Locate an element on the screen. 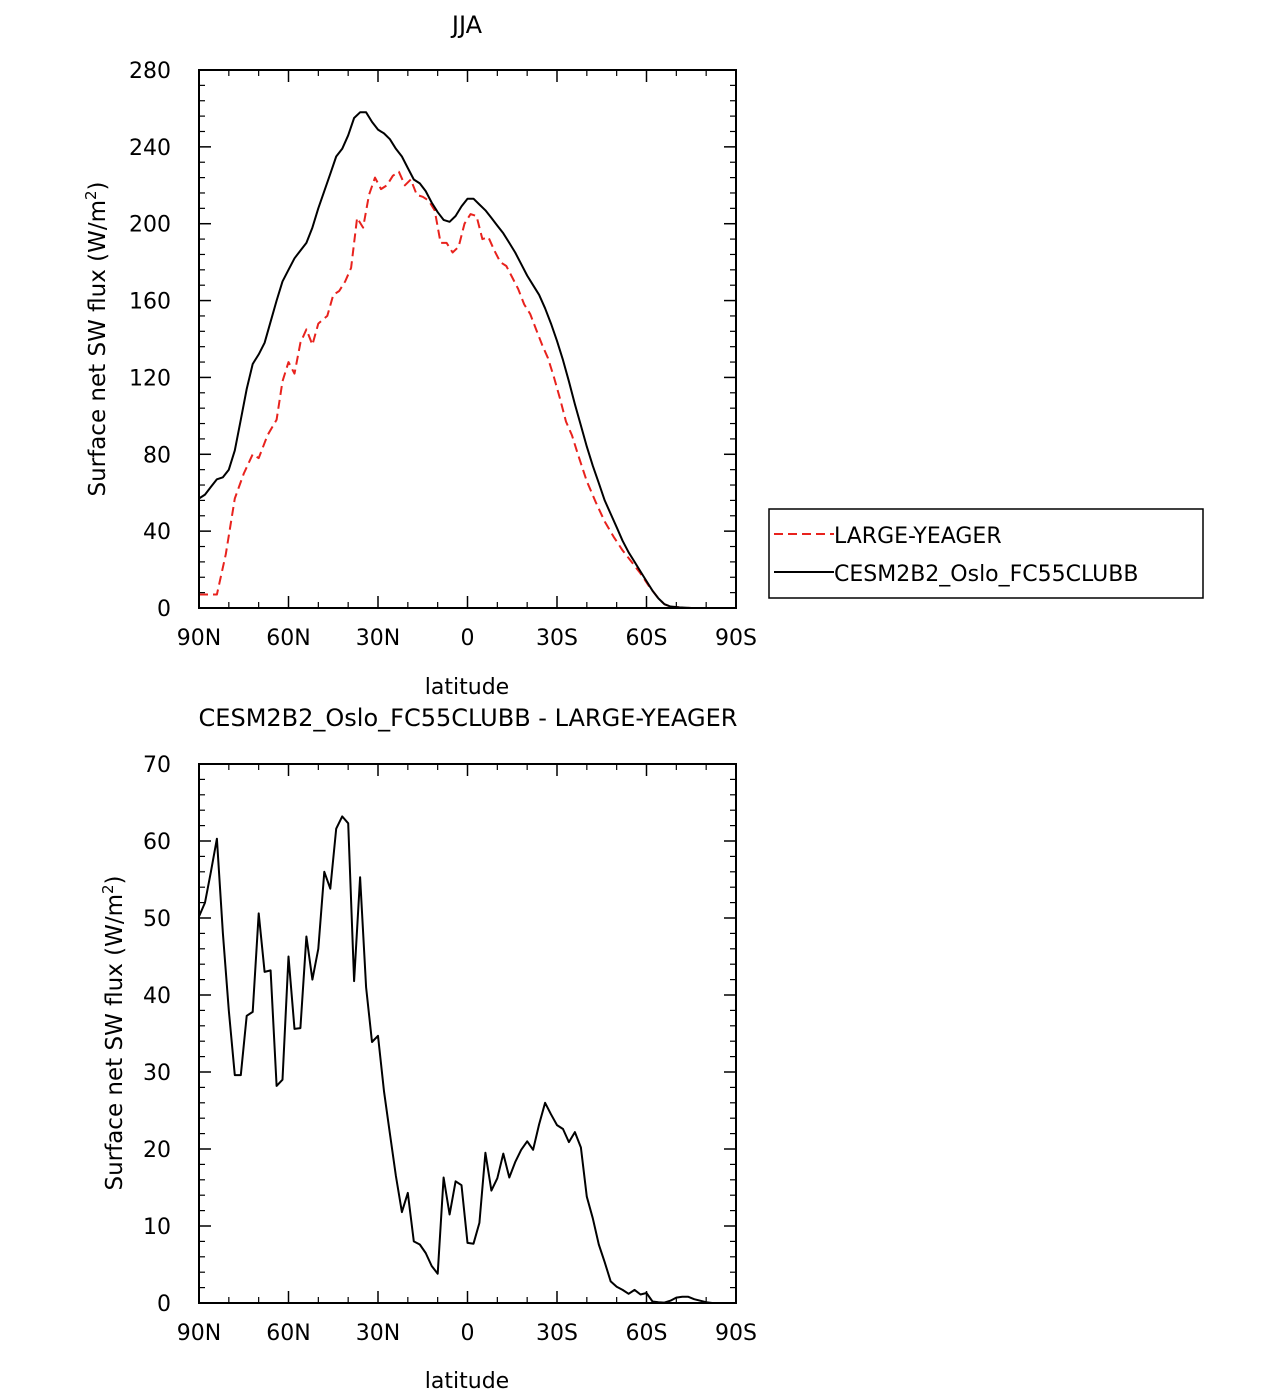 This screenshot has height=1394, width=1285. top-y-tick-label: 160 is located at coordinates (150, 302).